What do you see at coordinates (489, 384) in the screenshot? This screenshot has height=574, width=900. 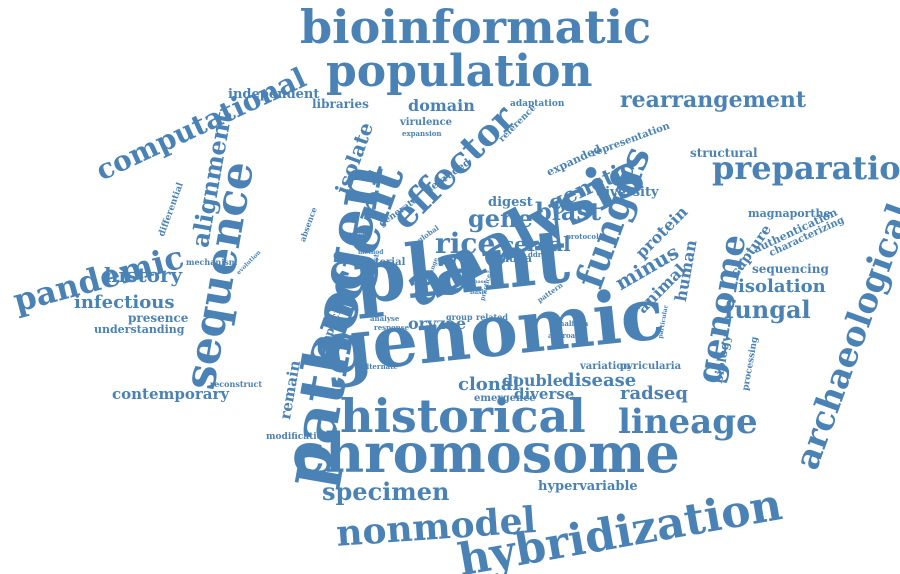 I see `word-clonal: clonal` at bounding box center [489, 384].